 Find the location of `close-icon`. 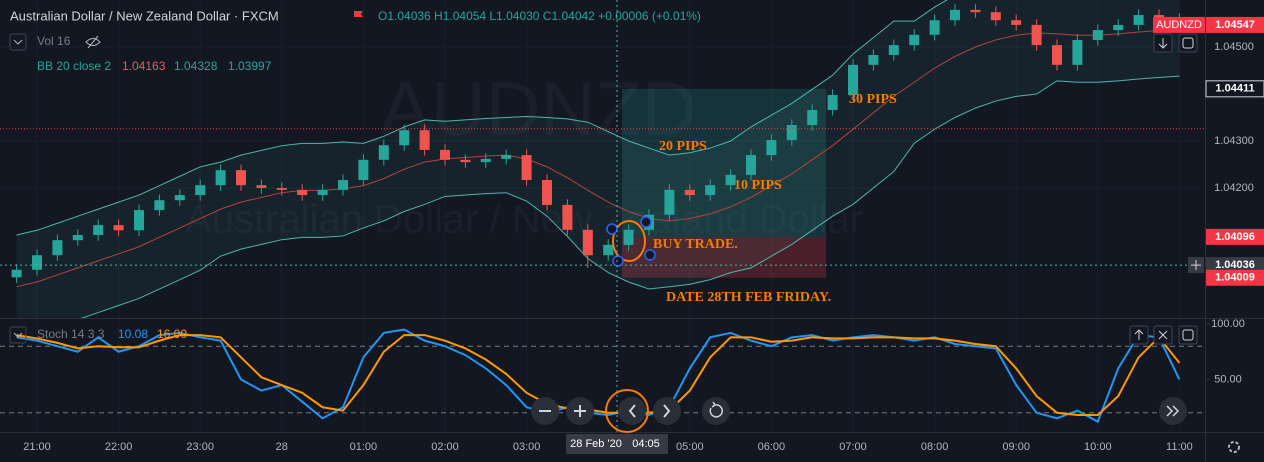

close-icon is located at coordinates (1163, 335).